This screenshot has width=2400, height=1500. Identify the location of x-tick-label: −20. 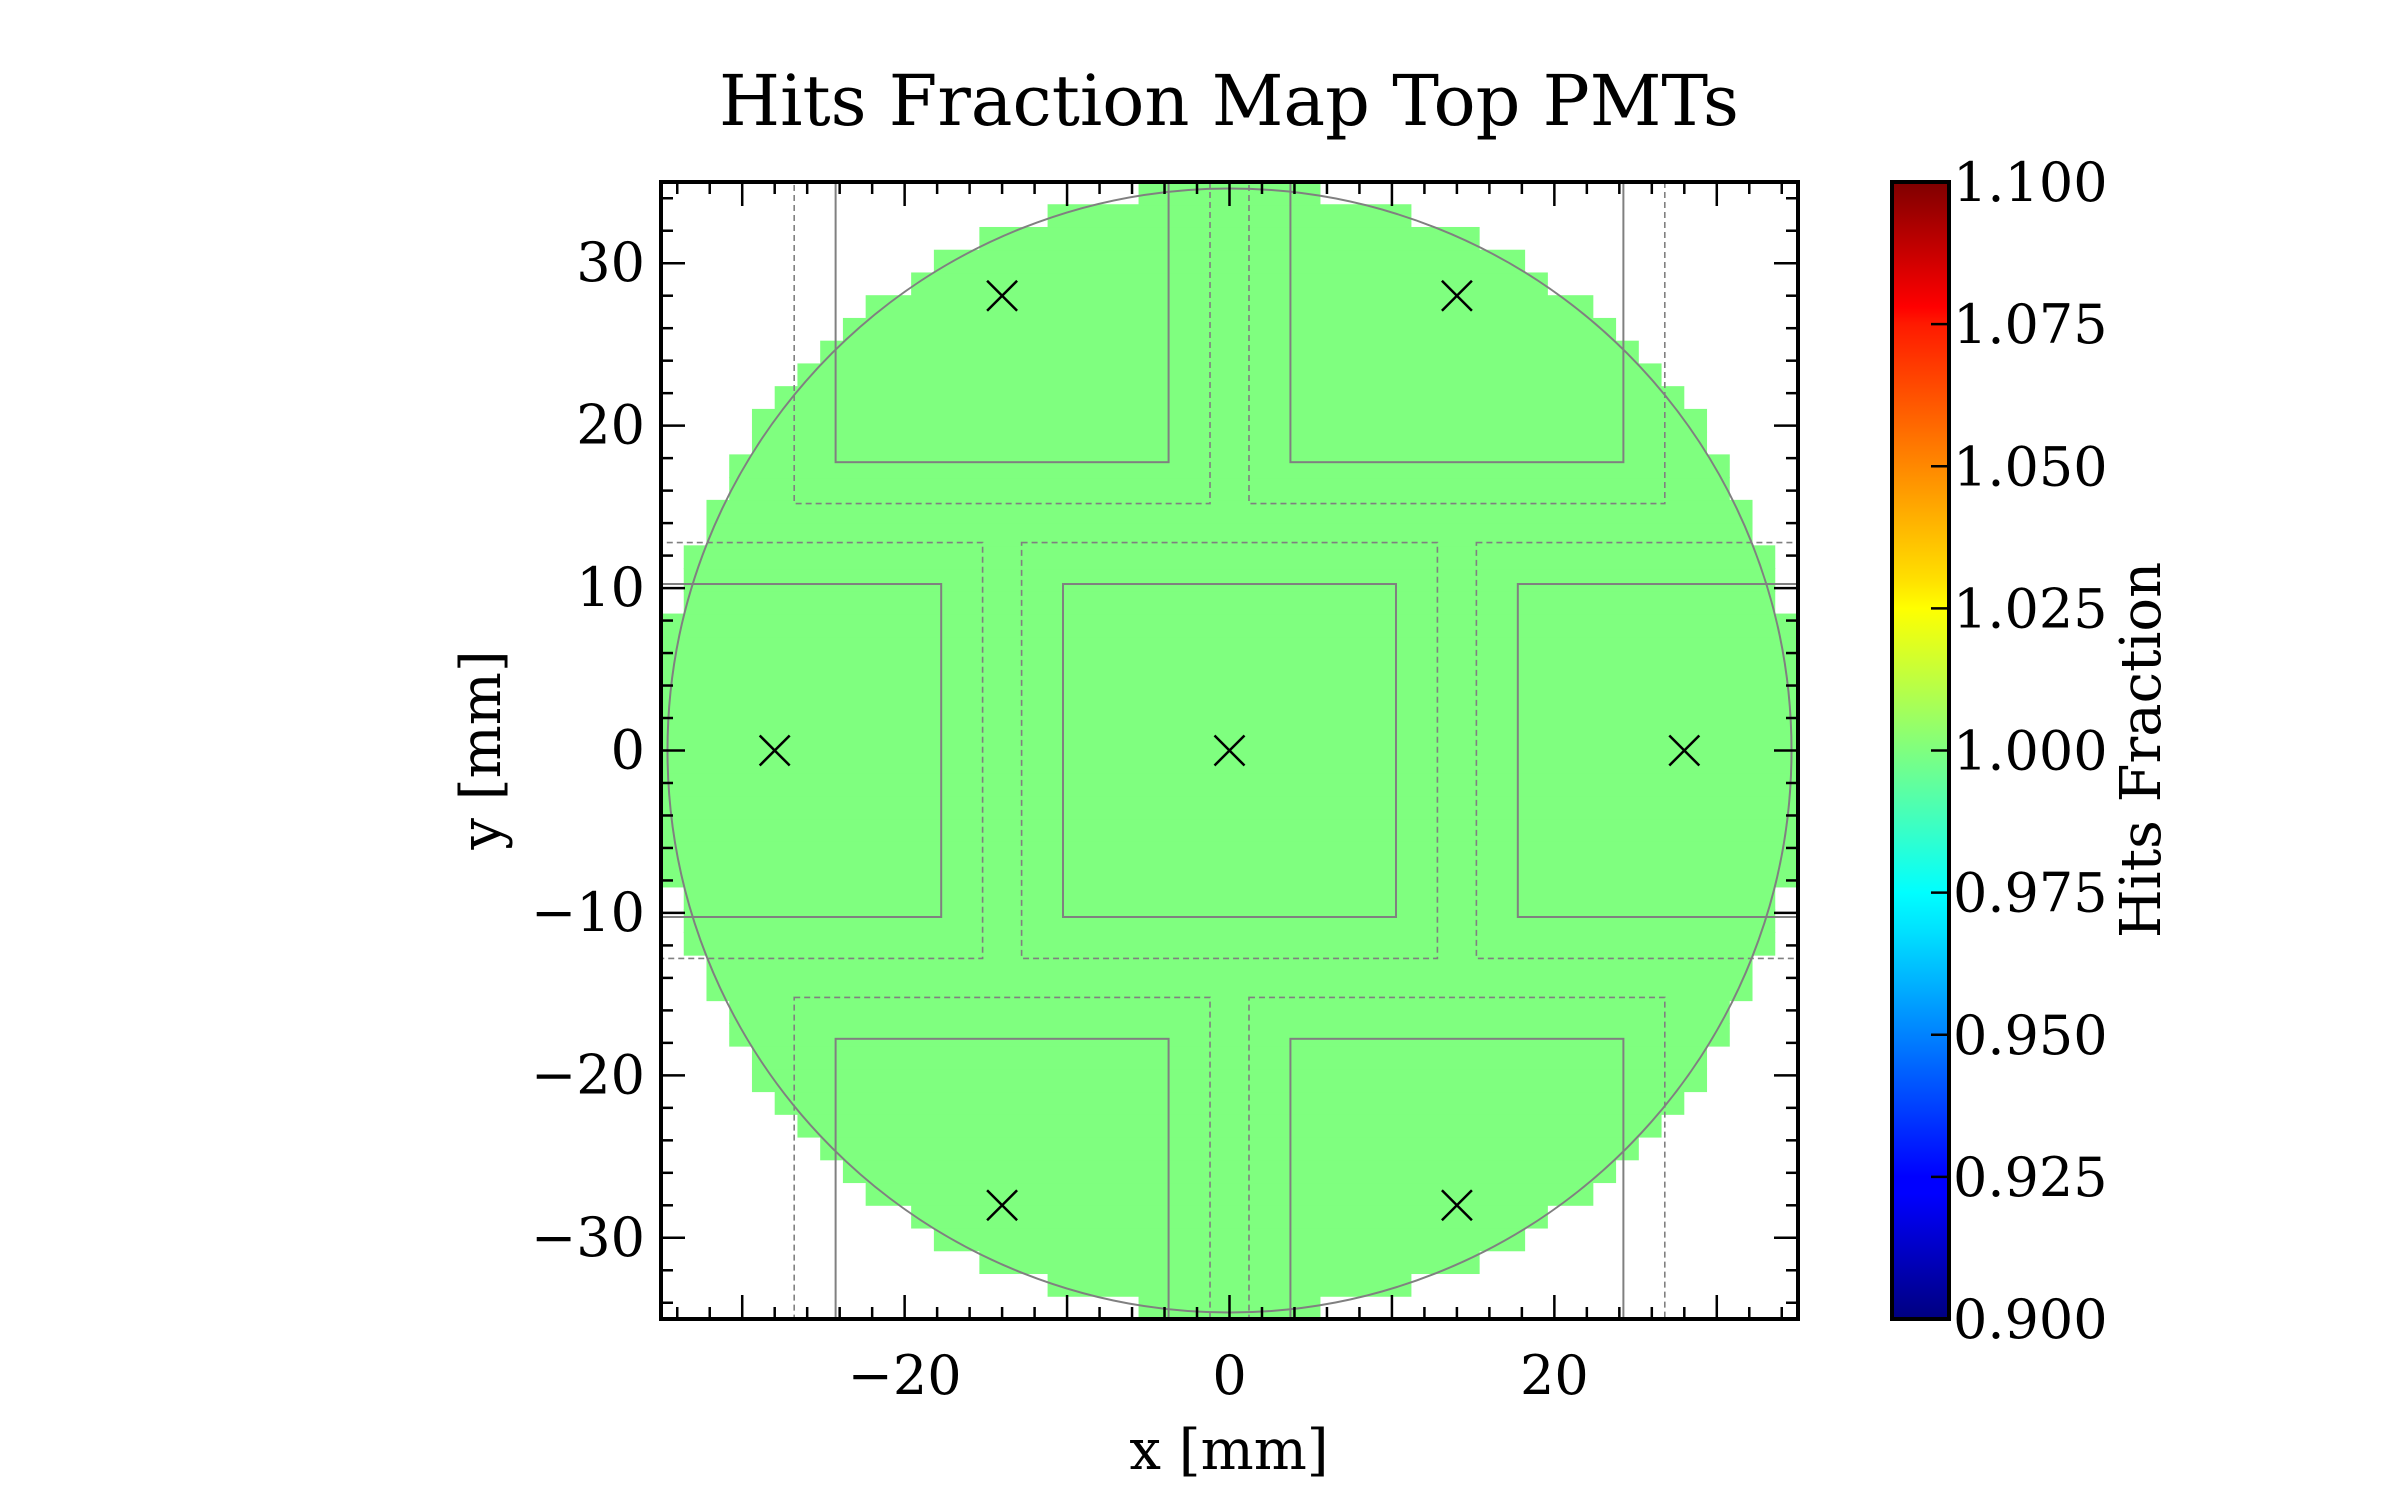
(905, 1375).